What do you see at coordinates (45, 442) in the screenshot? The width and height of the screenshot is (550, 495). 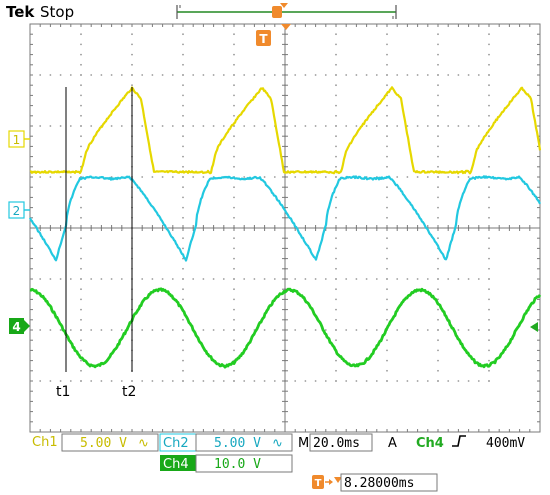 I see `ch1-name: Ch1` at bounding box center [45, 442].